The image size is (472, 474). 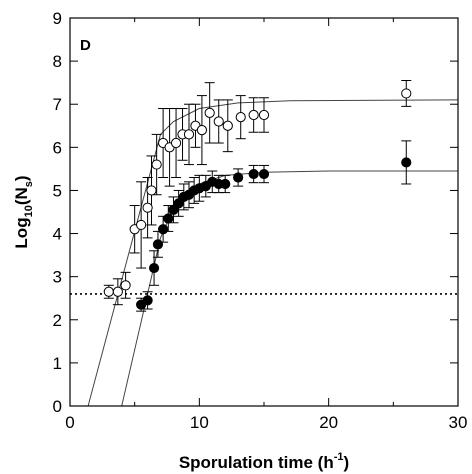 What do you see at coordinates (57, 190) in the screenshot?
I see `y-tick-label: 5` at bounding box center [57, 190].